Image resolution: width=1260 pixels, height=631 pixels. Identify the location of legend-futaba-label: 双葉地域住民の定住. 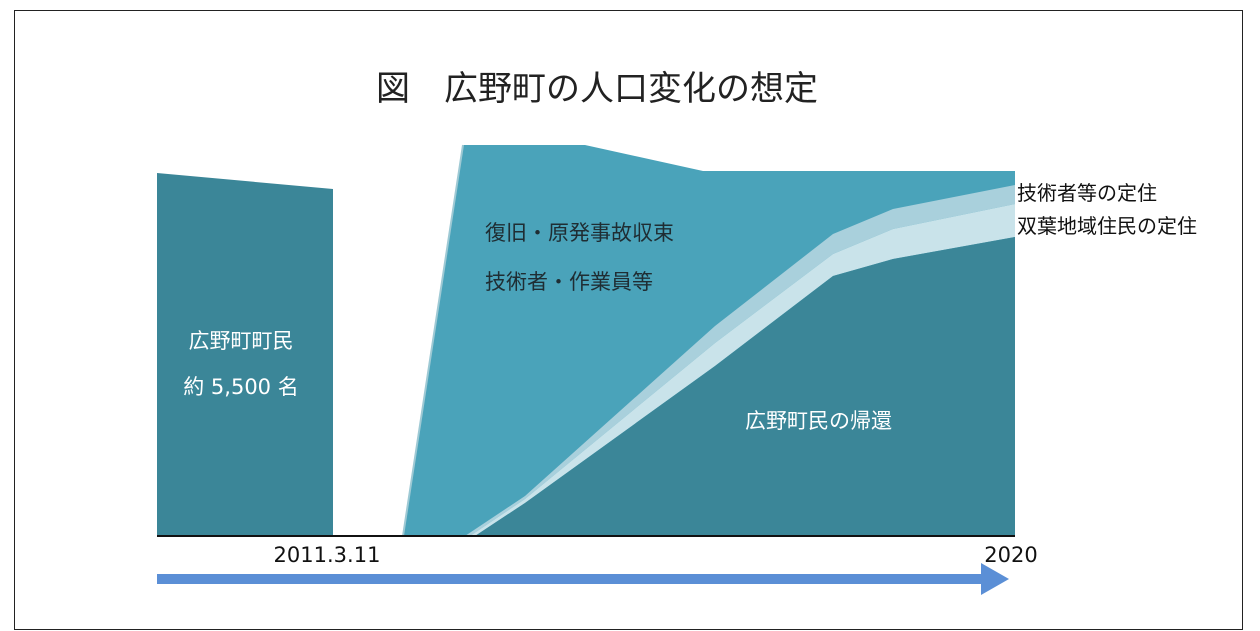
(1107, 226).